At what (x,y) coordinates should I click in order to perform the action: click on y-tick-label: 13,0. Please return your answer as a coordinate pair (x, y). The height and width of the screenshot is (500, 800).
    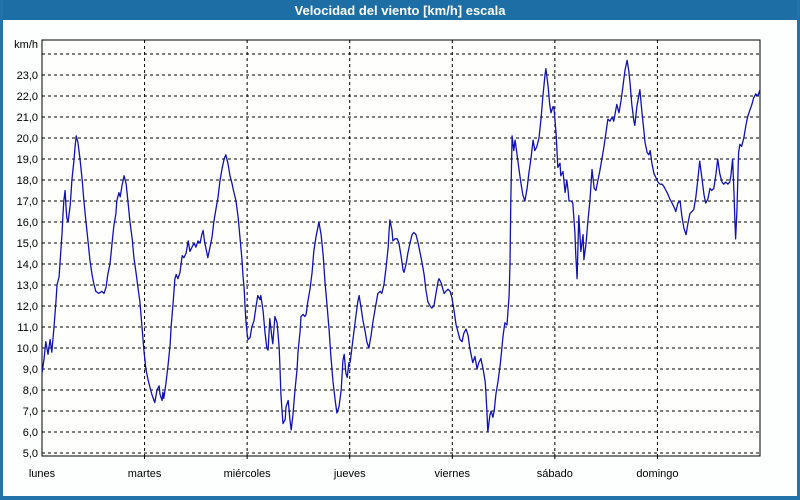
    Looking at the image, I should click on (27, 286).